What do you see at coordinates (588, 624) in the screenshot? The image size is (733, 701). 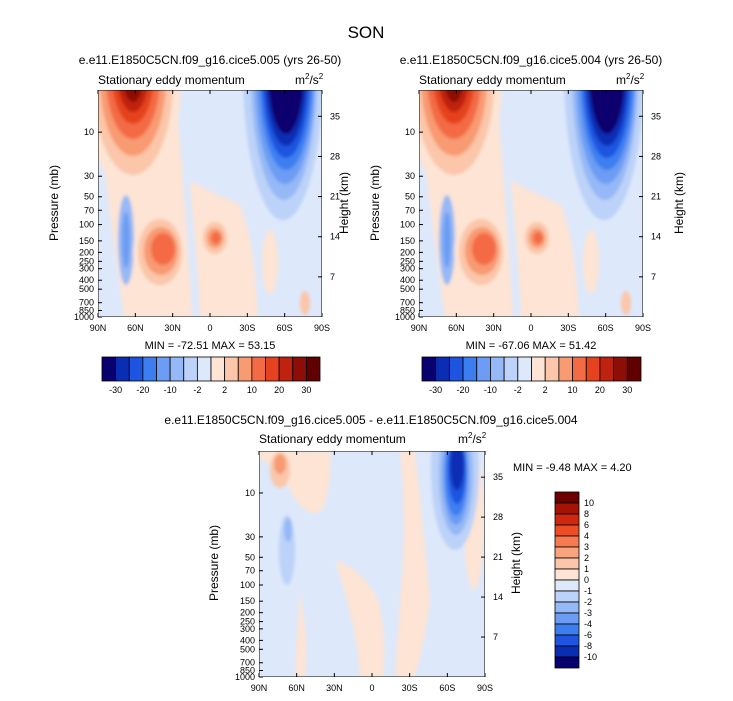 I see `colorbar-label: -4` at bounding box center [588, 624].